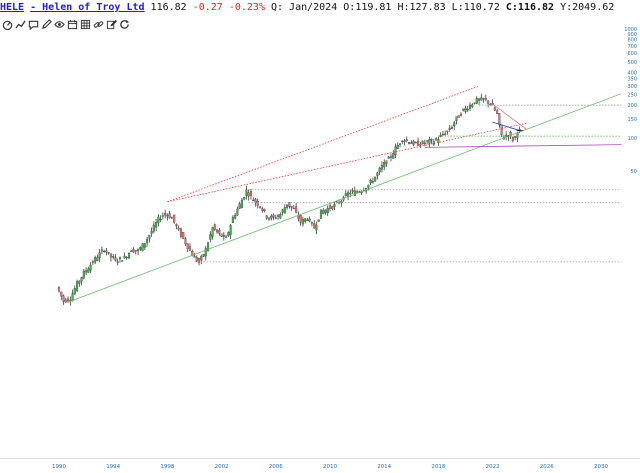 The image size is (640, 473). What do you see at coordinates (72, 24) in the screenshot?
I see `calendar-icon` at bounding box center [72, 24].